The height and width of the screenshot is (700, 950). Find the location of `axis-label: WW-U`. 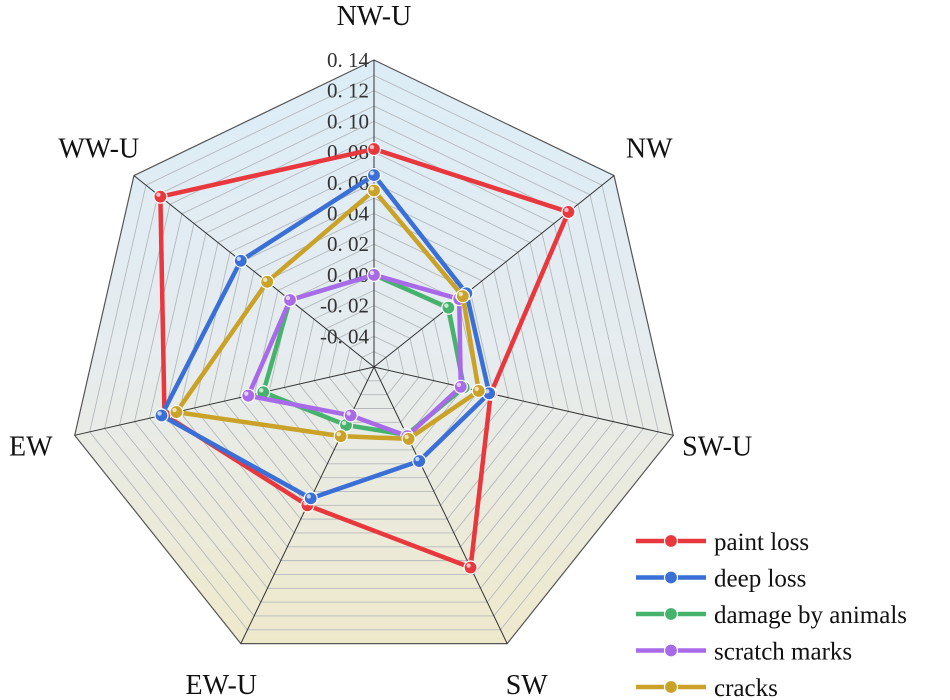

axis-label: WW-U is located at coordinates (98, 149).